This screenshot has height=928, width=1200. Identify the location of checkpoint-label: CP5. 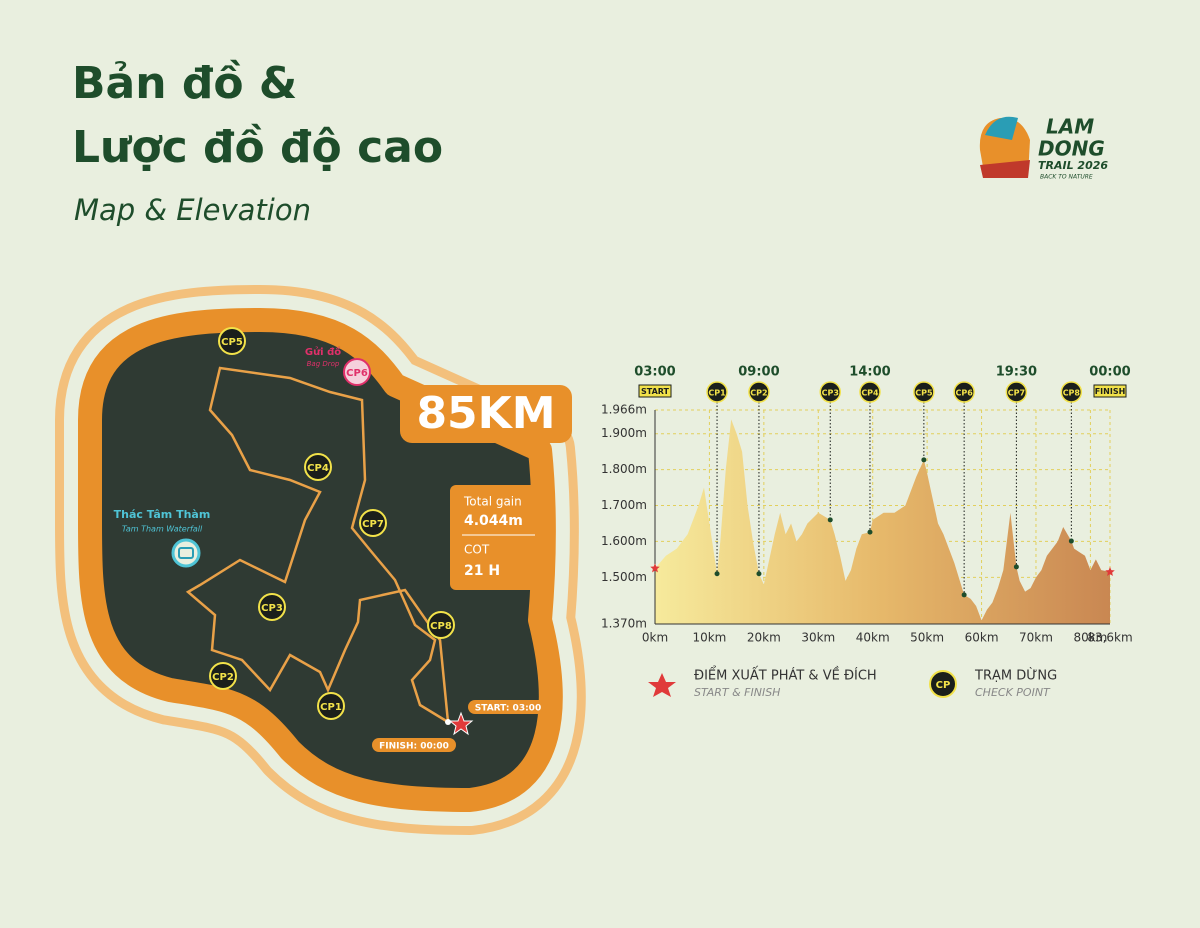
(924, 393).